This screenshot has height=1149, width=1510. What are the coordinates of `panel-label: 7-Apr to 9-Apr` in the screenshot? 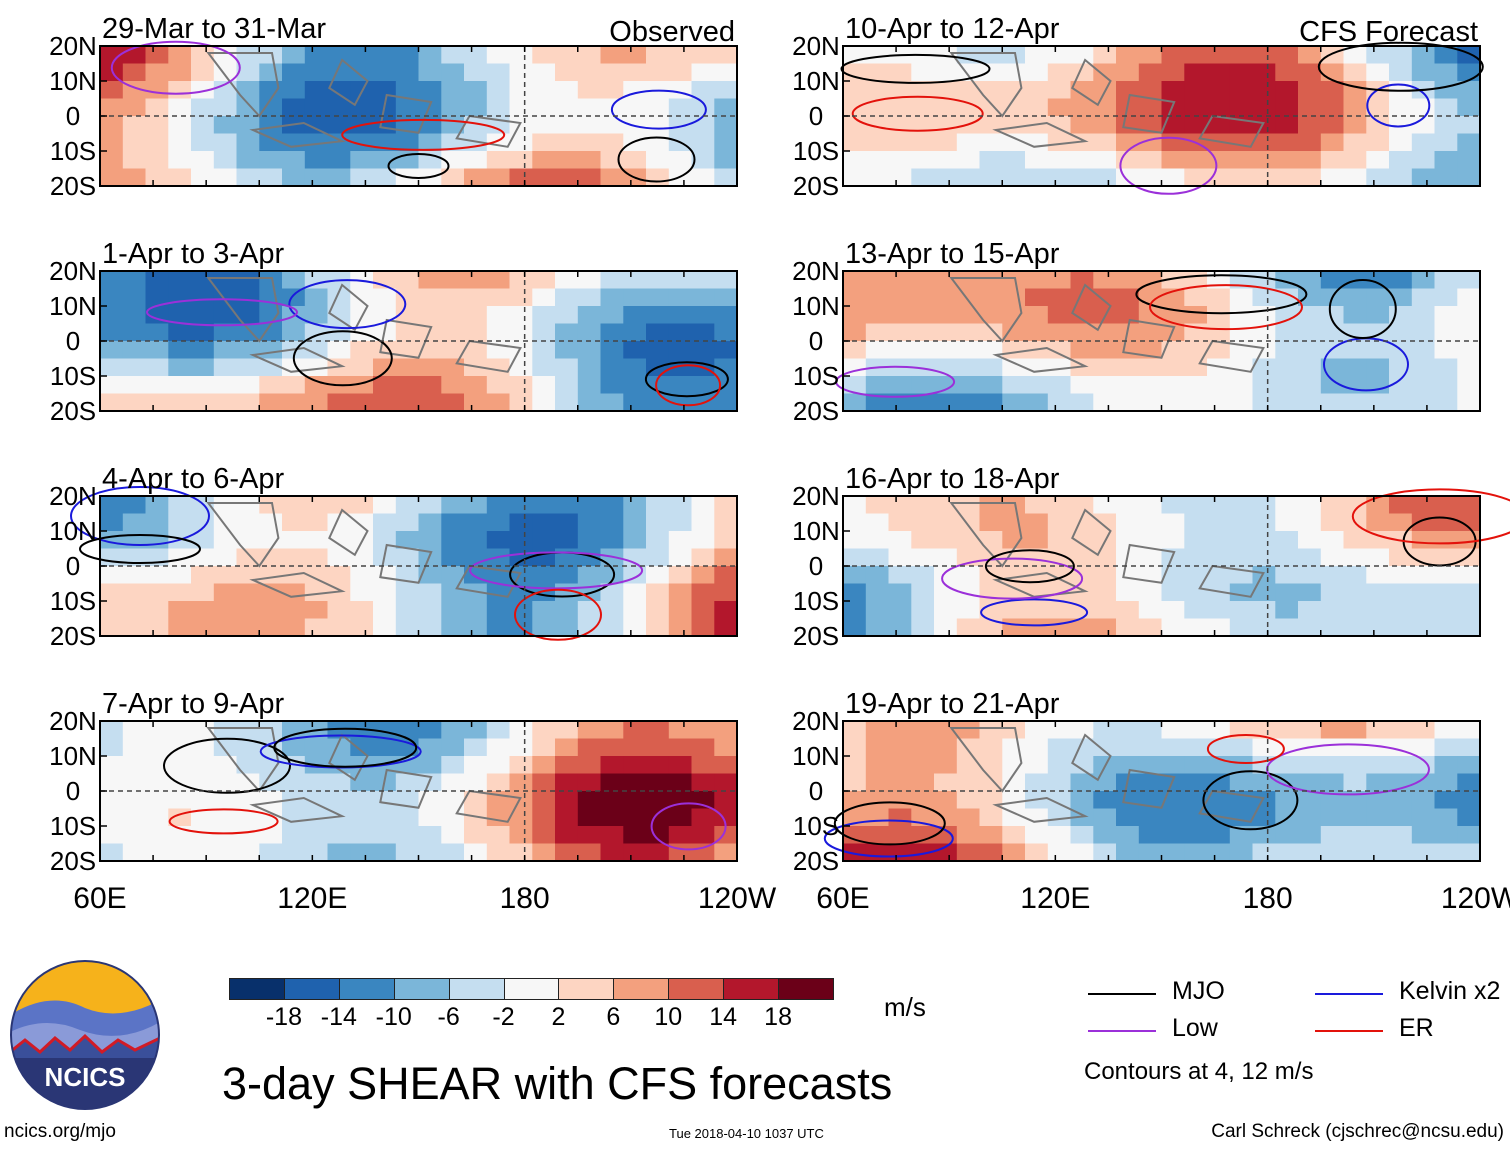 It's located at (193, 704).